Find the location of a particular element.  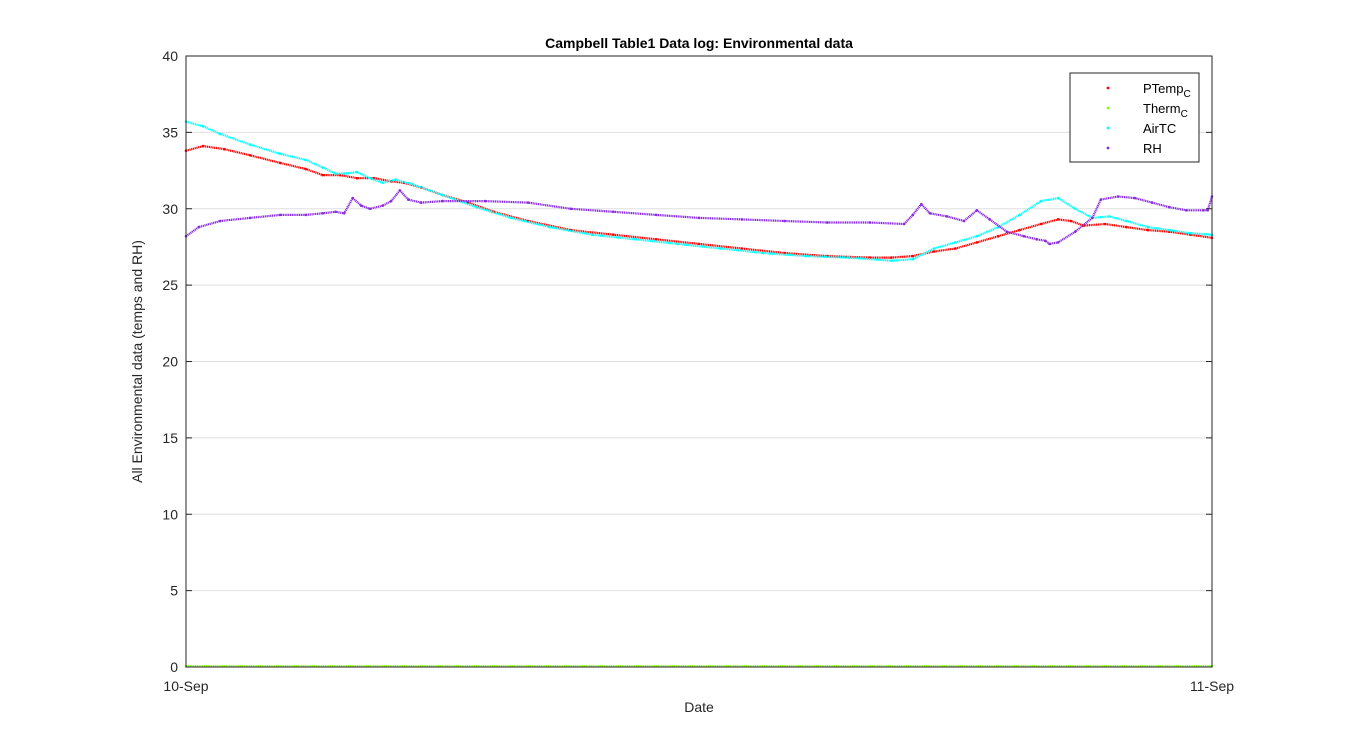

x-axis-title: Date is located at coordinates (699, 707).